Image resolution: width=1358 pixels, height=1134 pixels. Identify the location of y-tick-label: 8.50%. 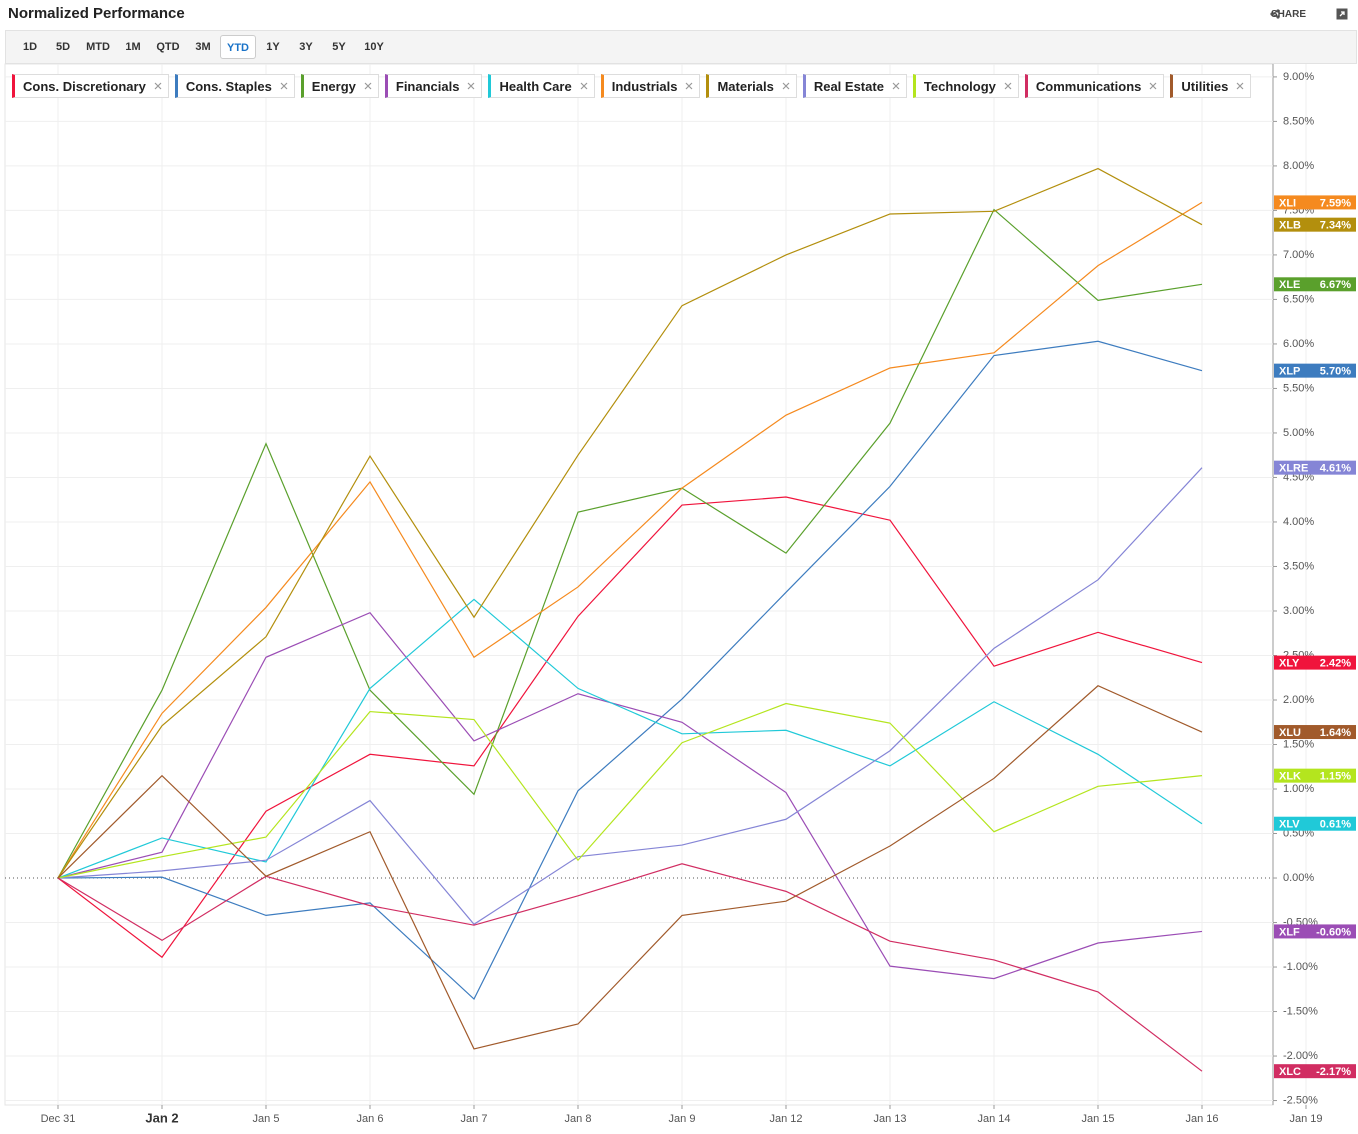
(1298, 121).